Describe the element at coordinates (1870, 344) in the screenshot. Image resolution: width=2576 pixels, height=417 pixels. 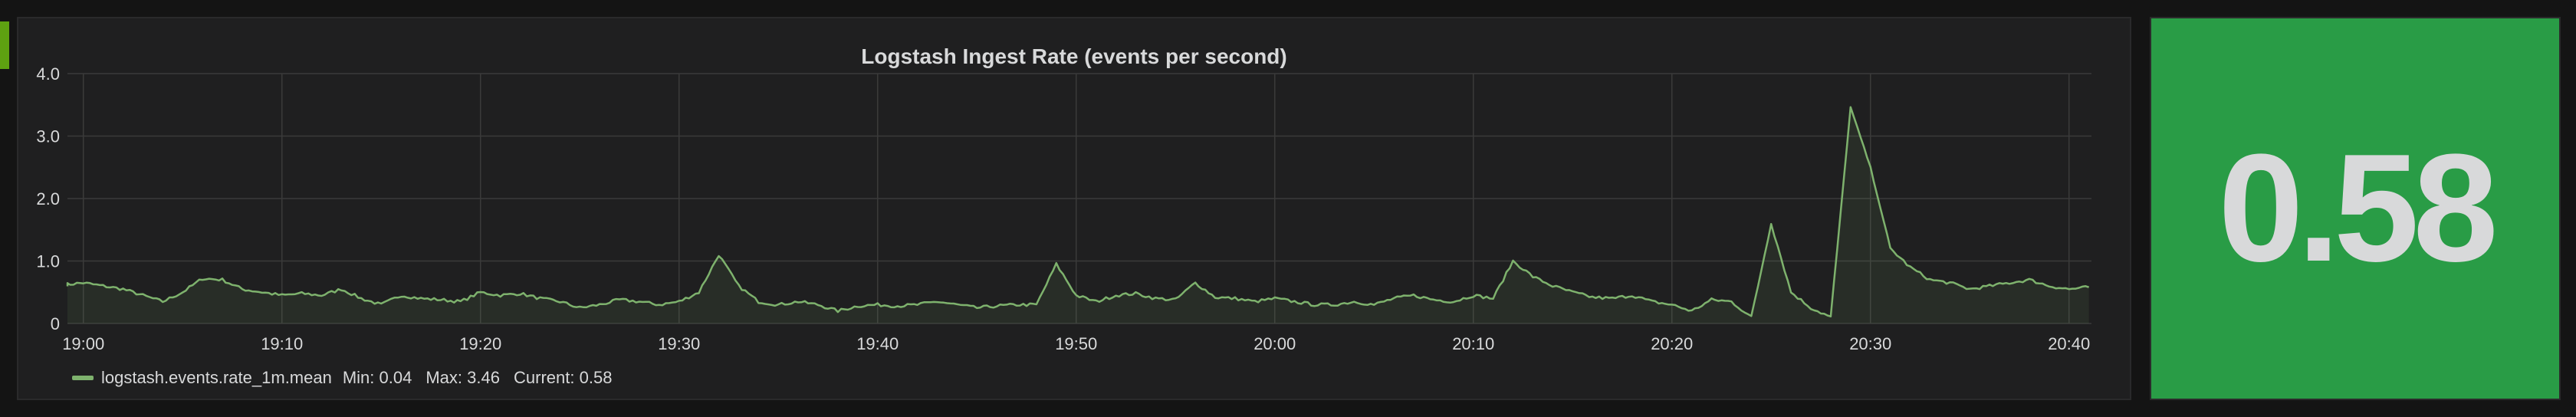
I see `x-tick-label: 20:30` at that location.